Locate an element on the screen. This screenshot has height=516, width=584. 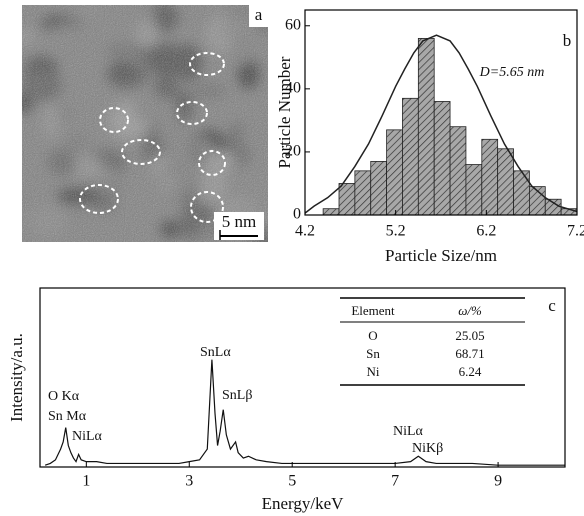
panel-label: b is located at coordinates (567, 40).